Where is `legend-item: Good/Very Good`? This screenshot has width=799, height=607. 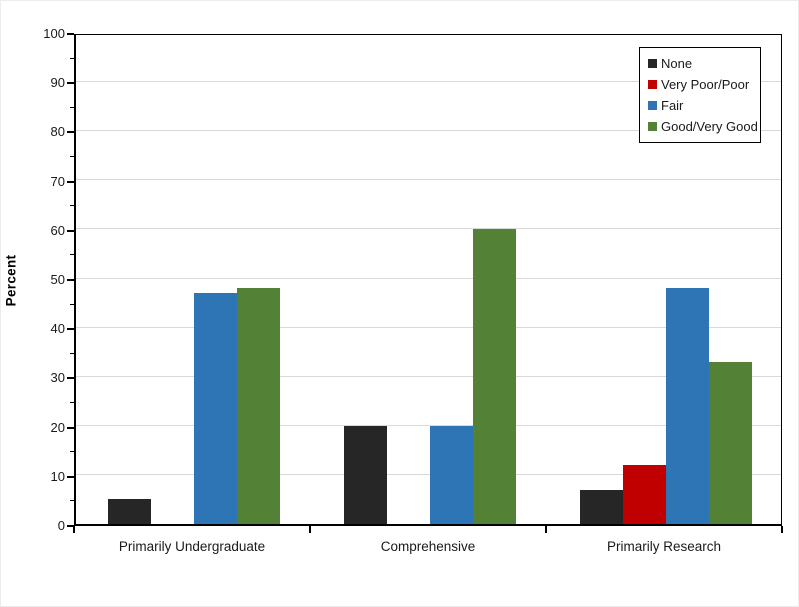 legend-item: Good/Very Good is located at coordinates (703, 126).